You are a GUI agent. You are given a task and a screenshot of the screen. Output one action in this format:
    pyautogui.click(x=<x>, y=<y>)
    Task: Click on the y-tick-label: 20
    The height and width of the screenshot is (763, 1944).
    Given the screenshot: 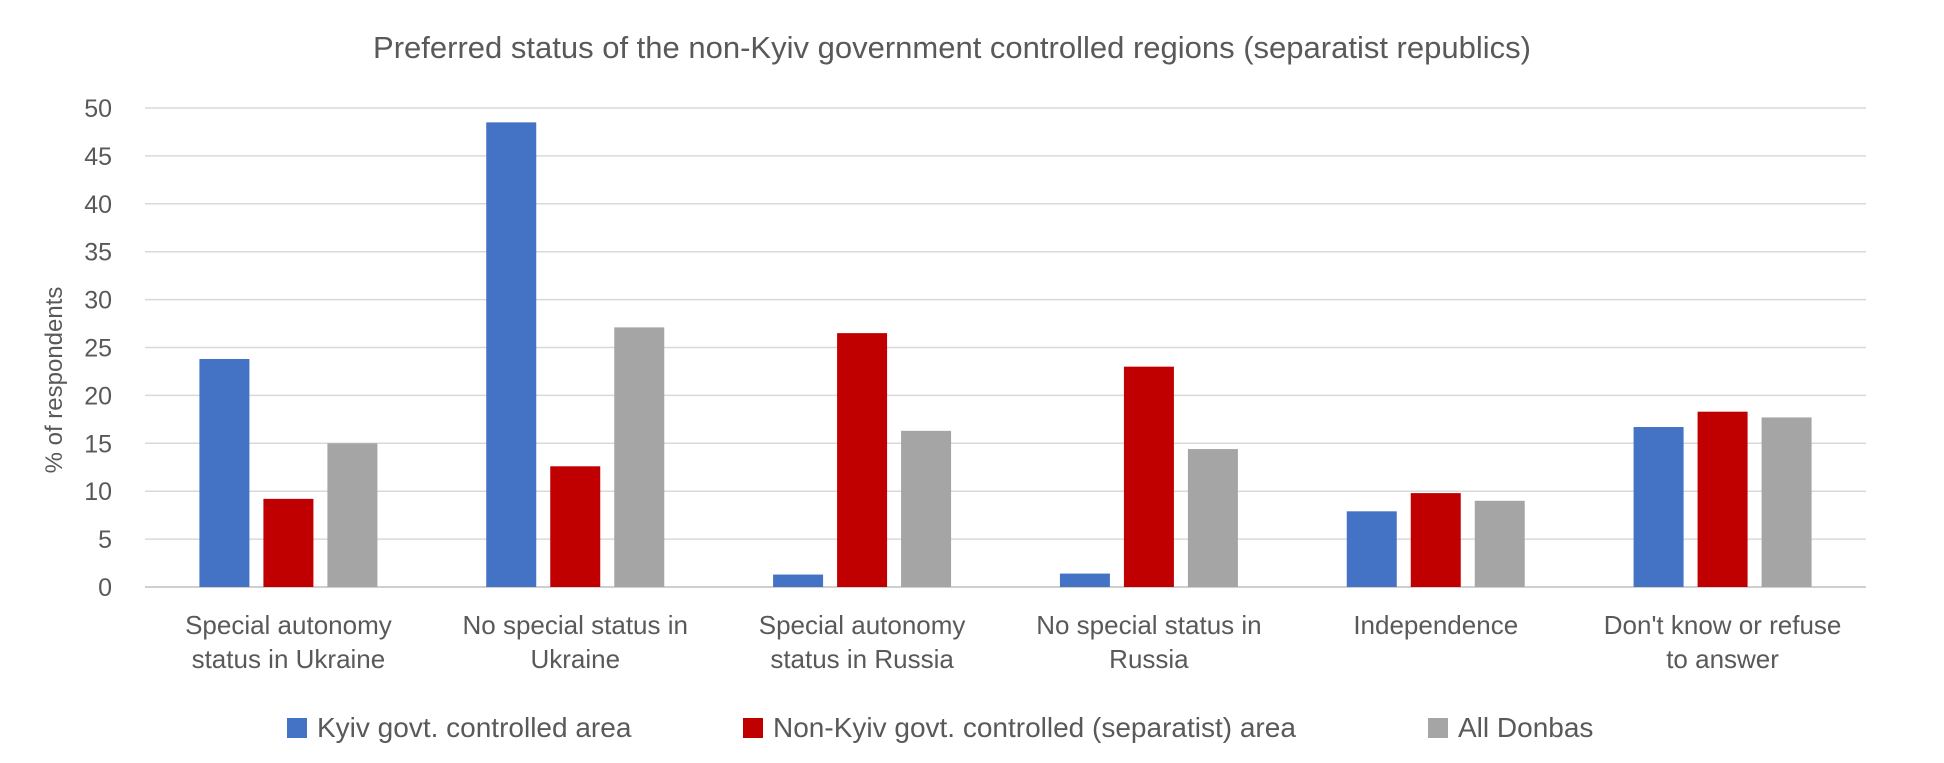 What is the action you would take?
    pyautogui.click(x=98, y=396)
    